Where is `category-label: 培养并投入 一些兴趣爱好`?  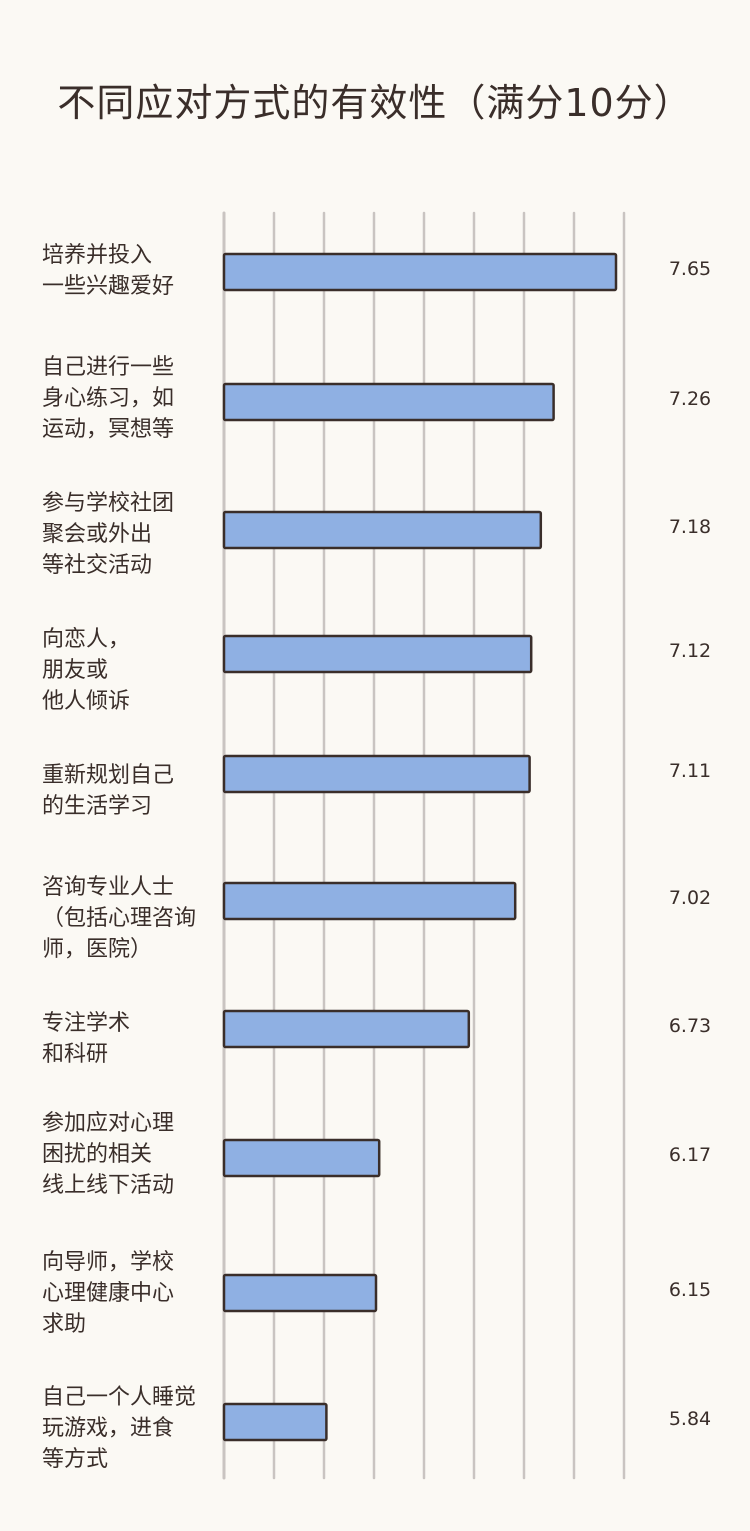
category-label: 培养并投入 一些兴趣爱好 is located at coordinates (108, 271).